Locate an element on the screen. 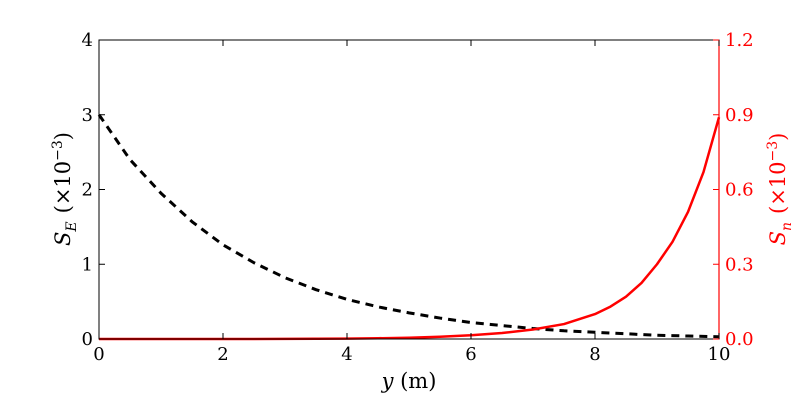  right-tick-label: 0.6 is located at coordinates (739, 190).